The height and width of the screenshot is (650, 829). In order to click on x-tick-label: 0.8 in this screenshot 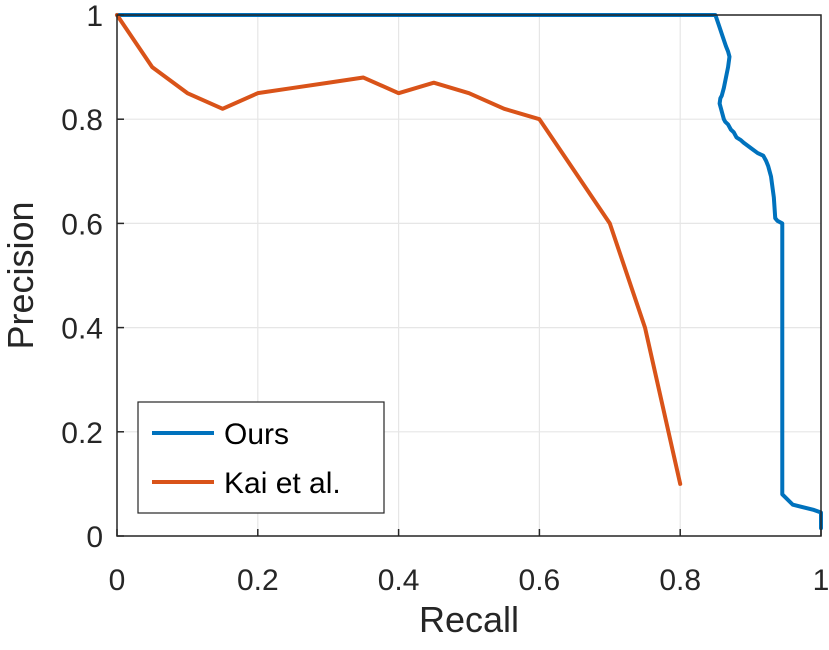, I will do `click(680, 580)`.